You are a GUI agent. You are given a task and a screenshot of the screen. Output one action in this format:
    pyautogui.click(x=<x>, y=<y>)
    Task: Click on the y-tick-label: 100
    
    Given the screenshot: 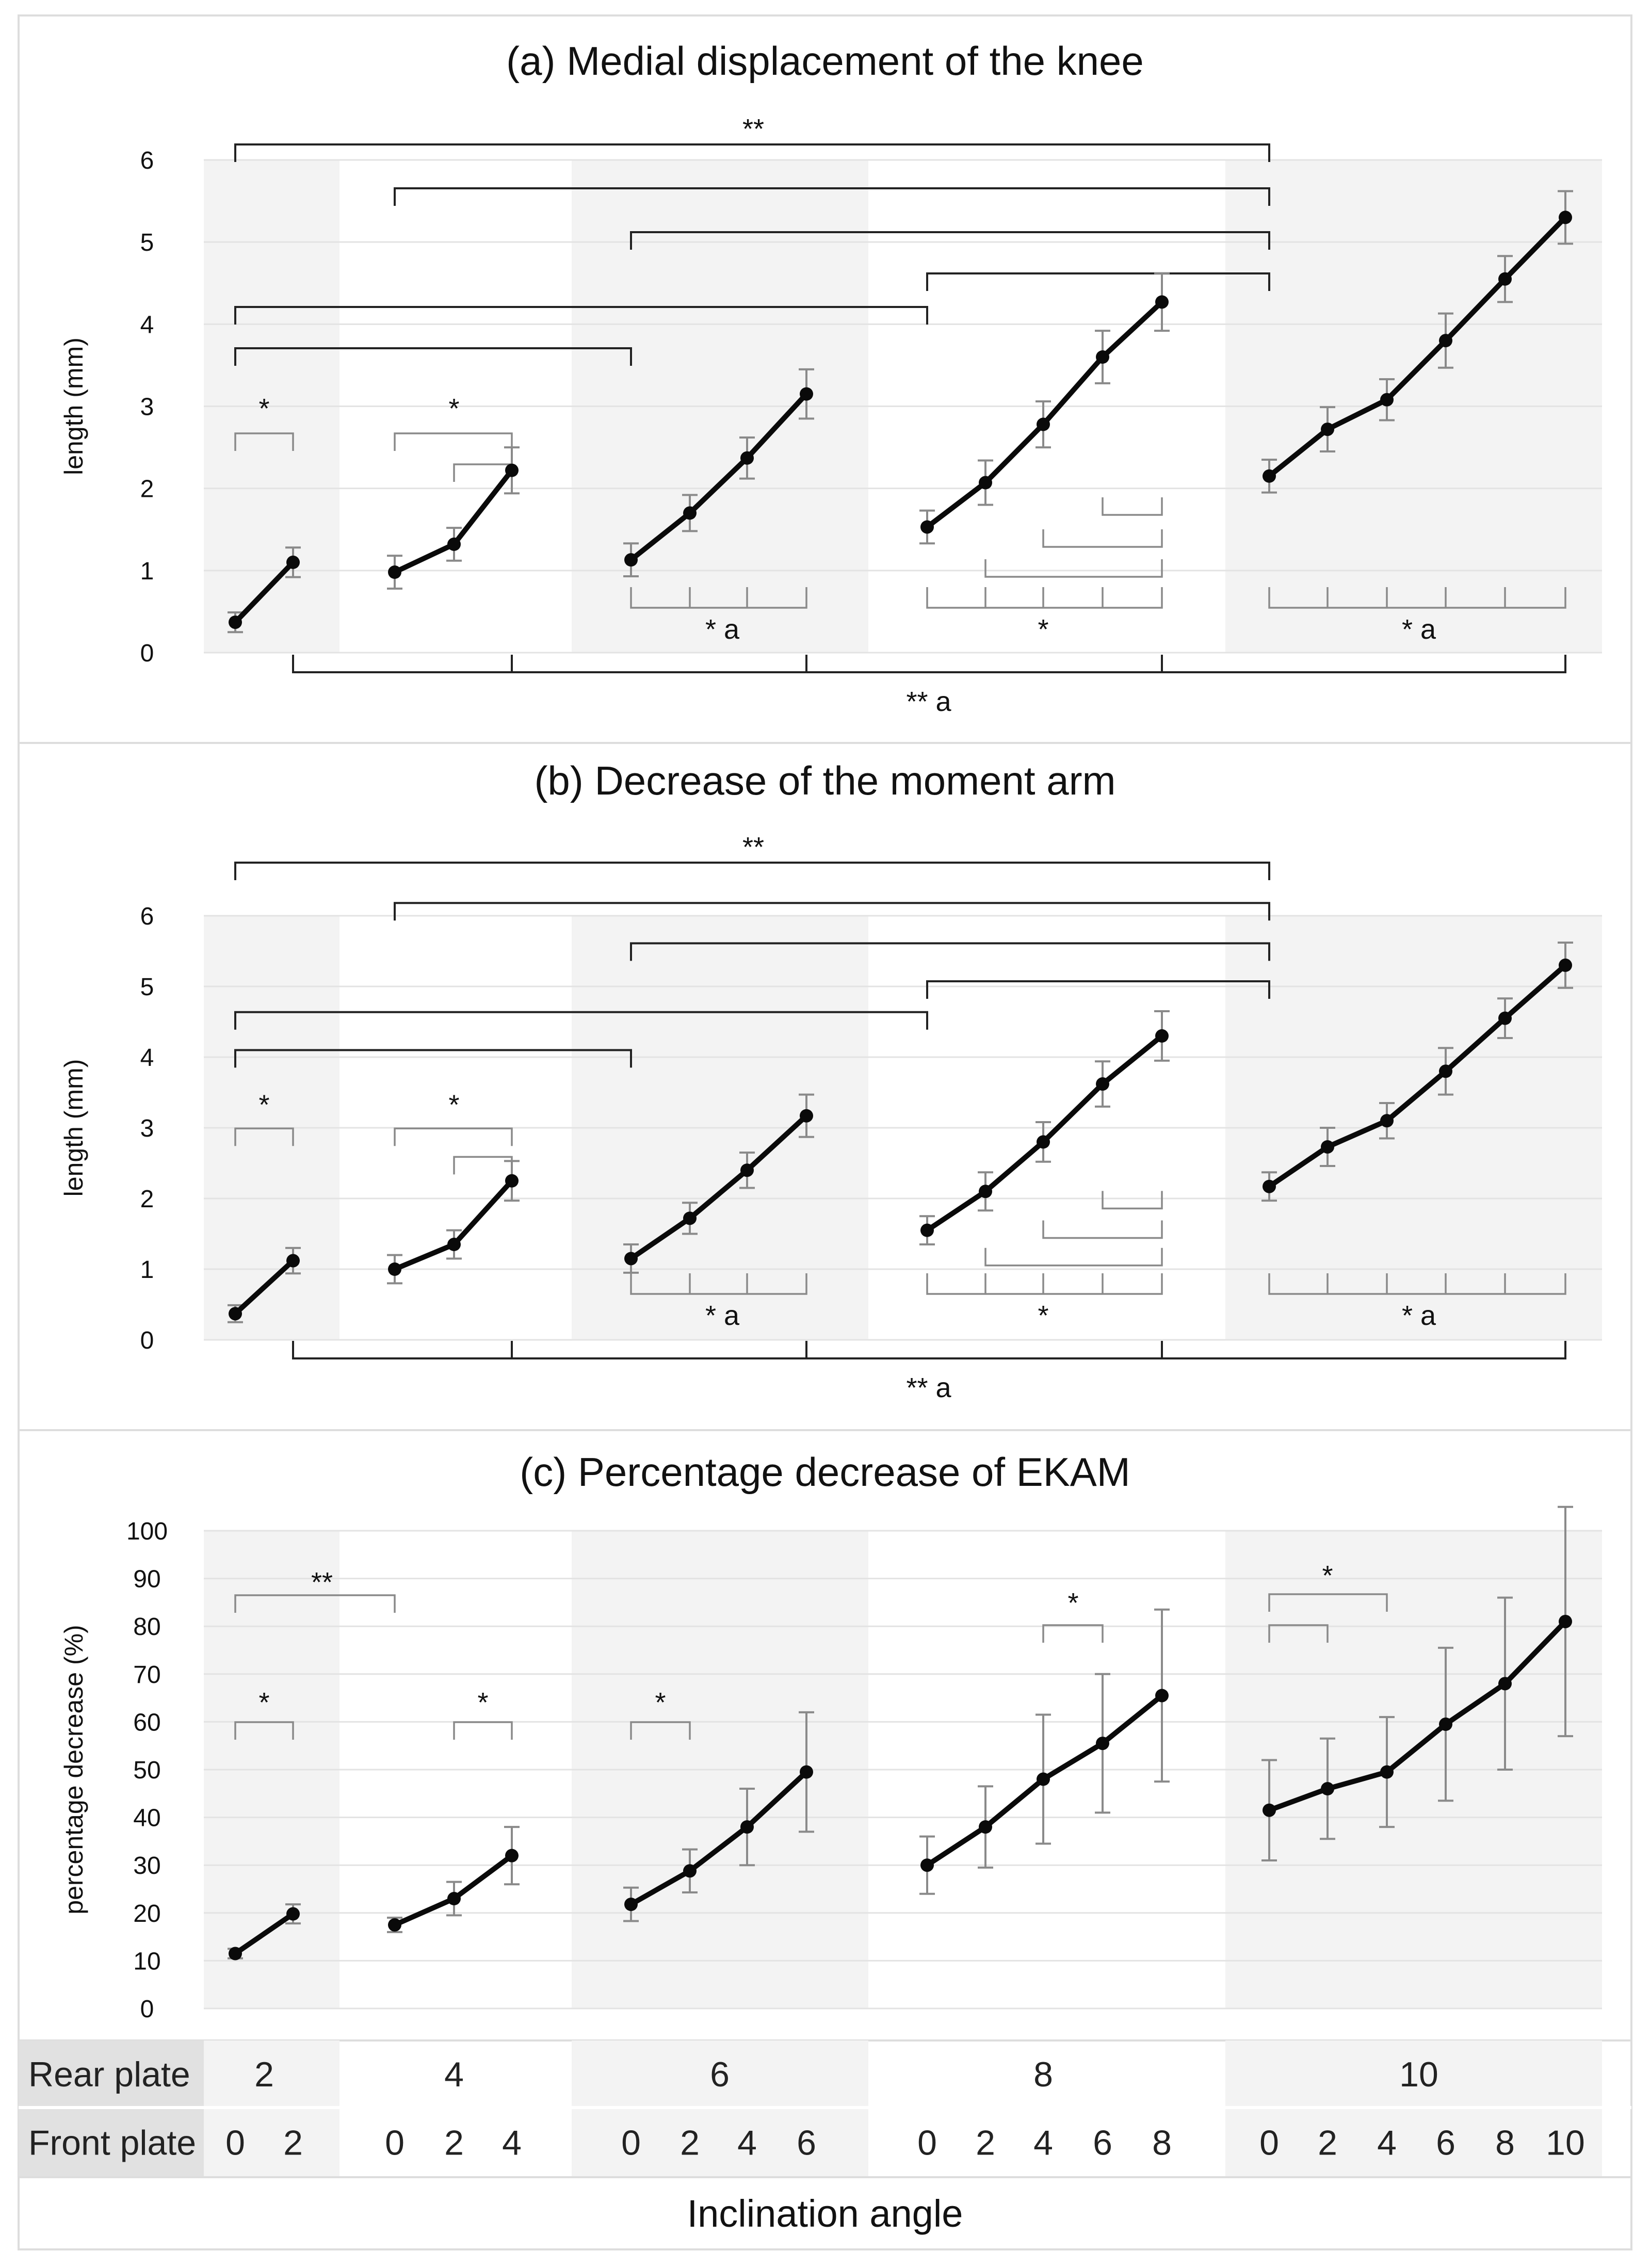 What is the action you would take?
    pyautogui.click(x=147, y=1531)
    